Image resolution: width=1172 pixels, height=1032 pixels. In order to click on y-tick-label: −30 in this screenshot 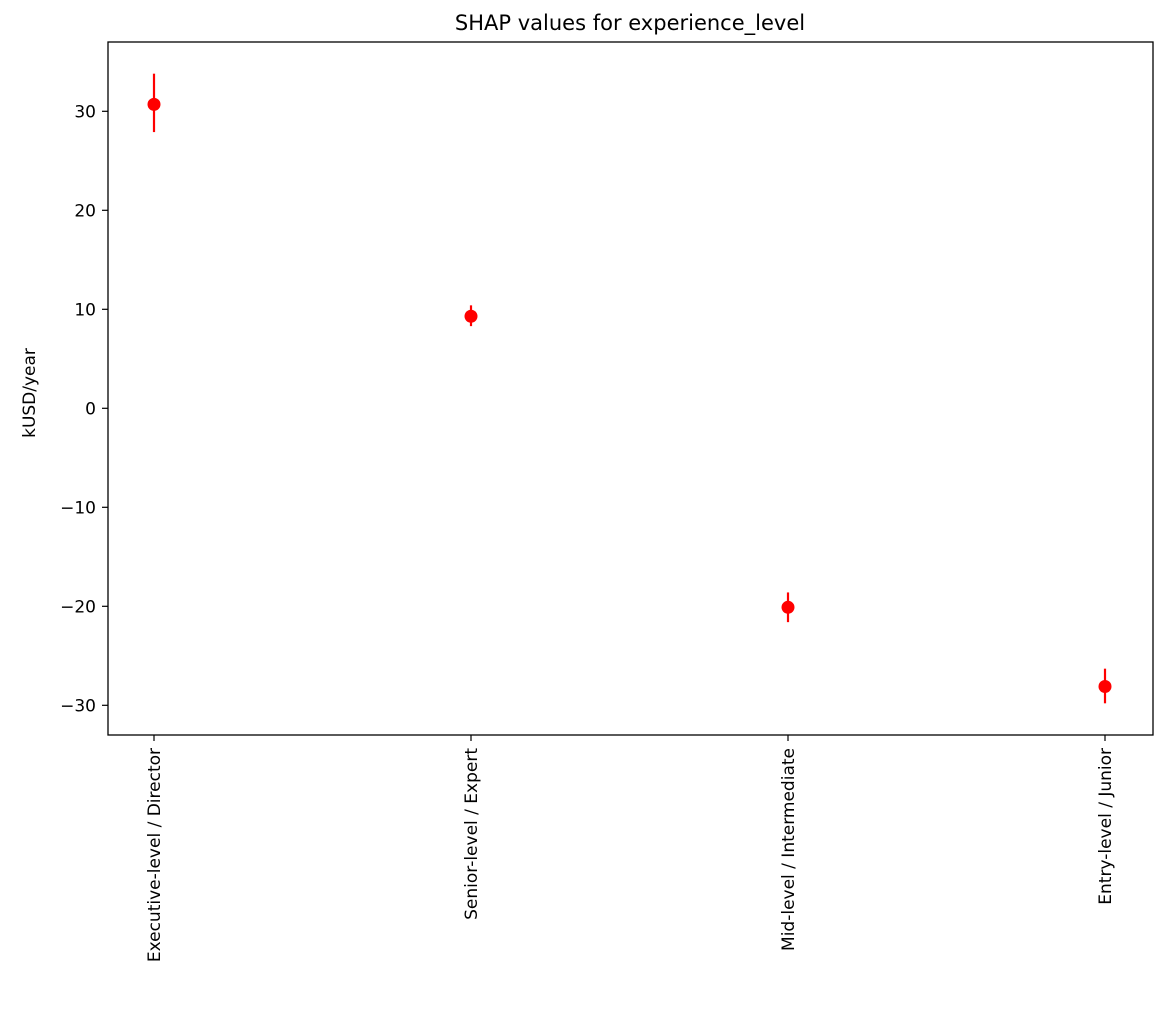, I will do `click(78, 706)`.